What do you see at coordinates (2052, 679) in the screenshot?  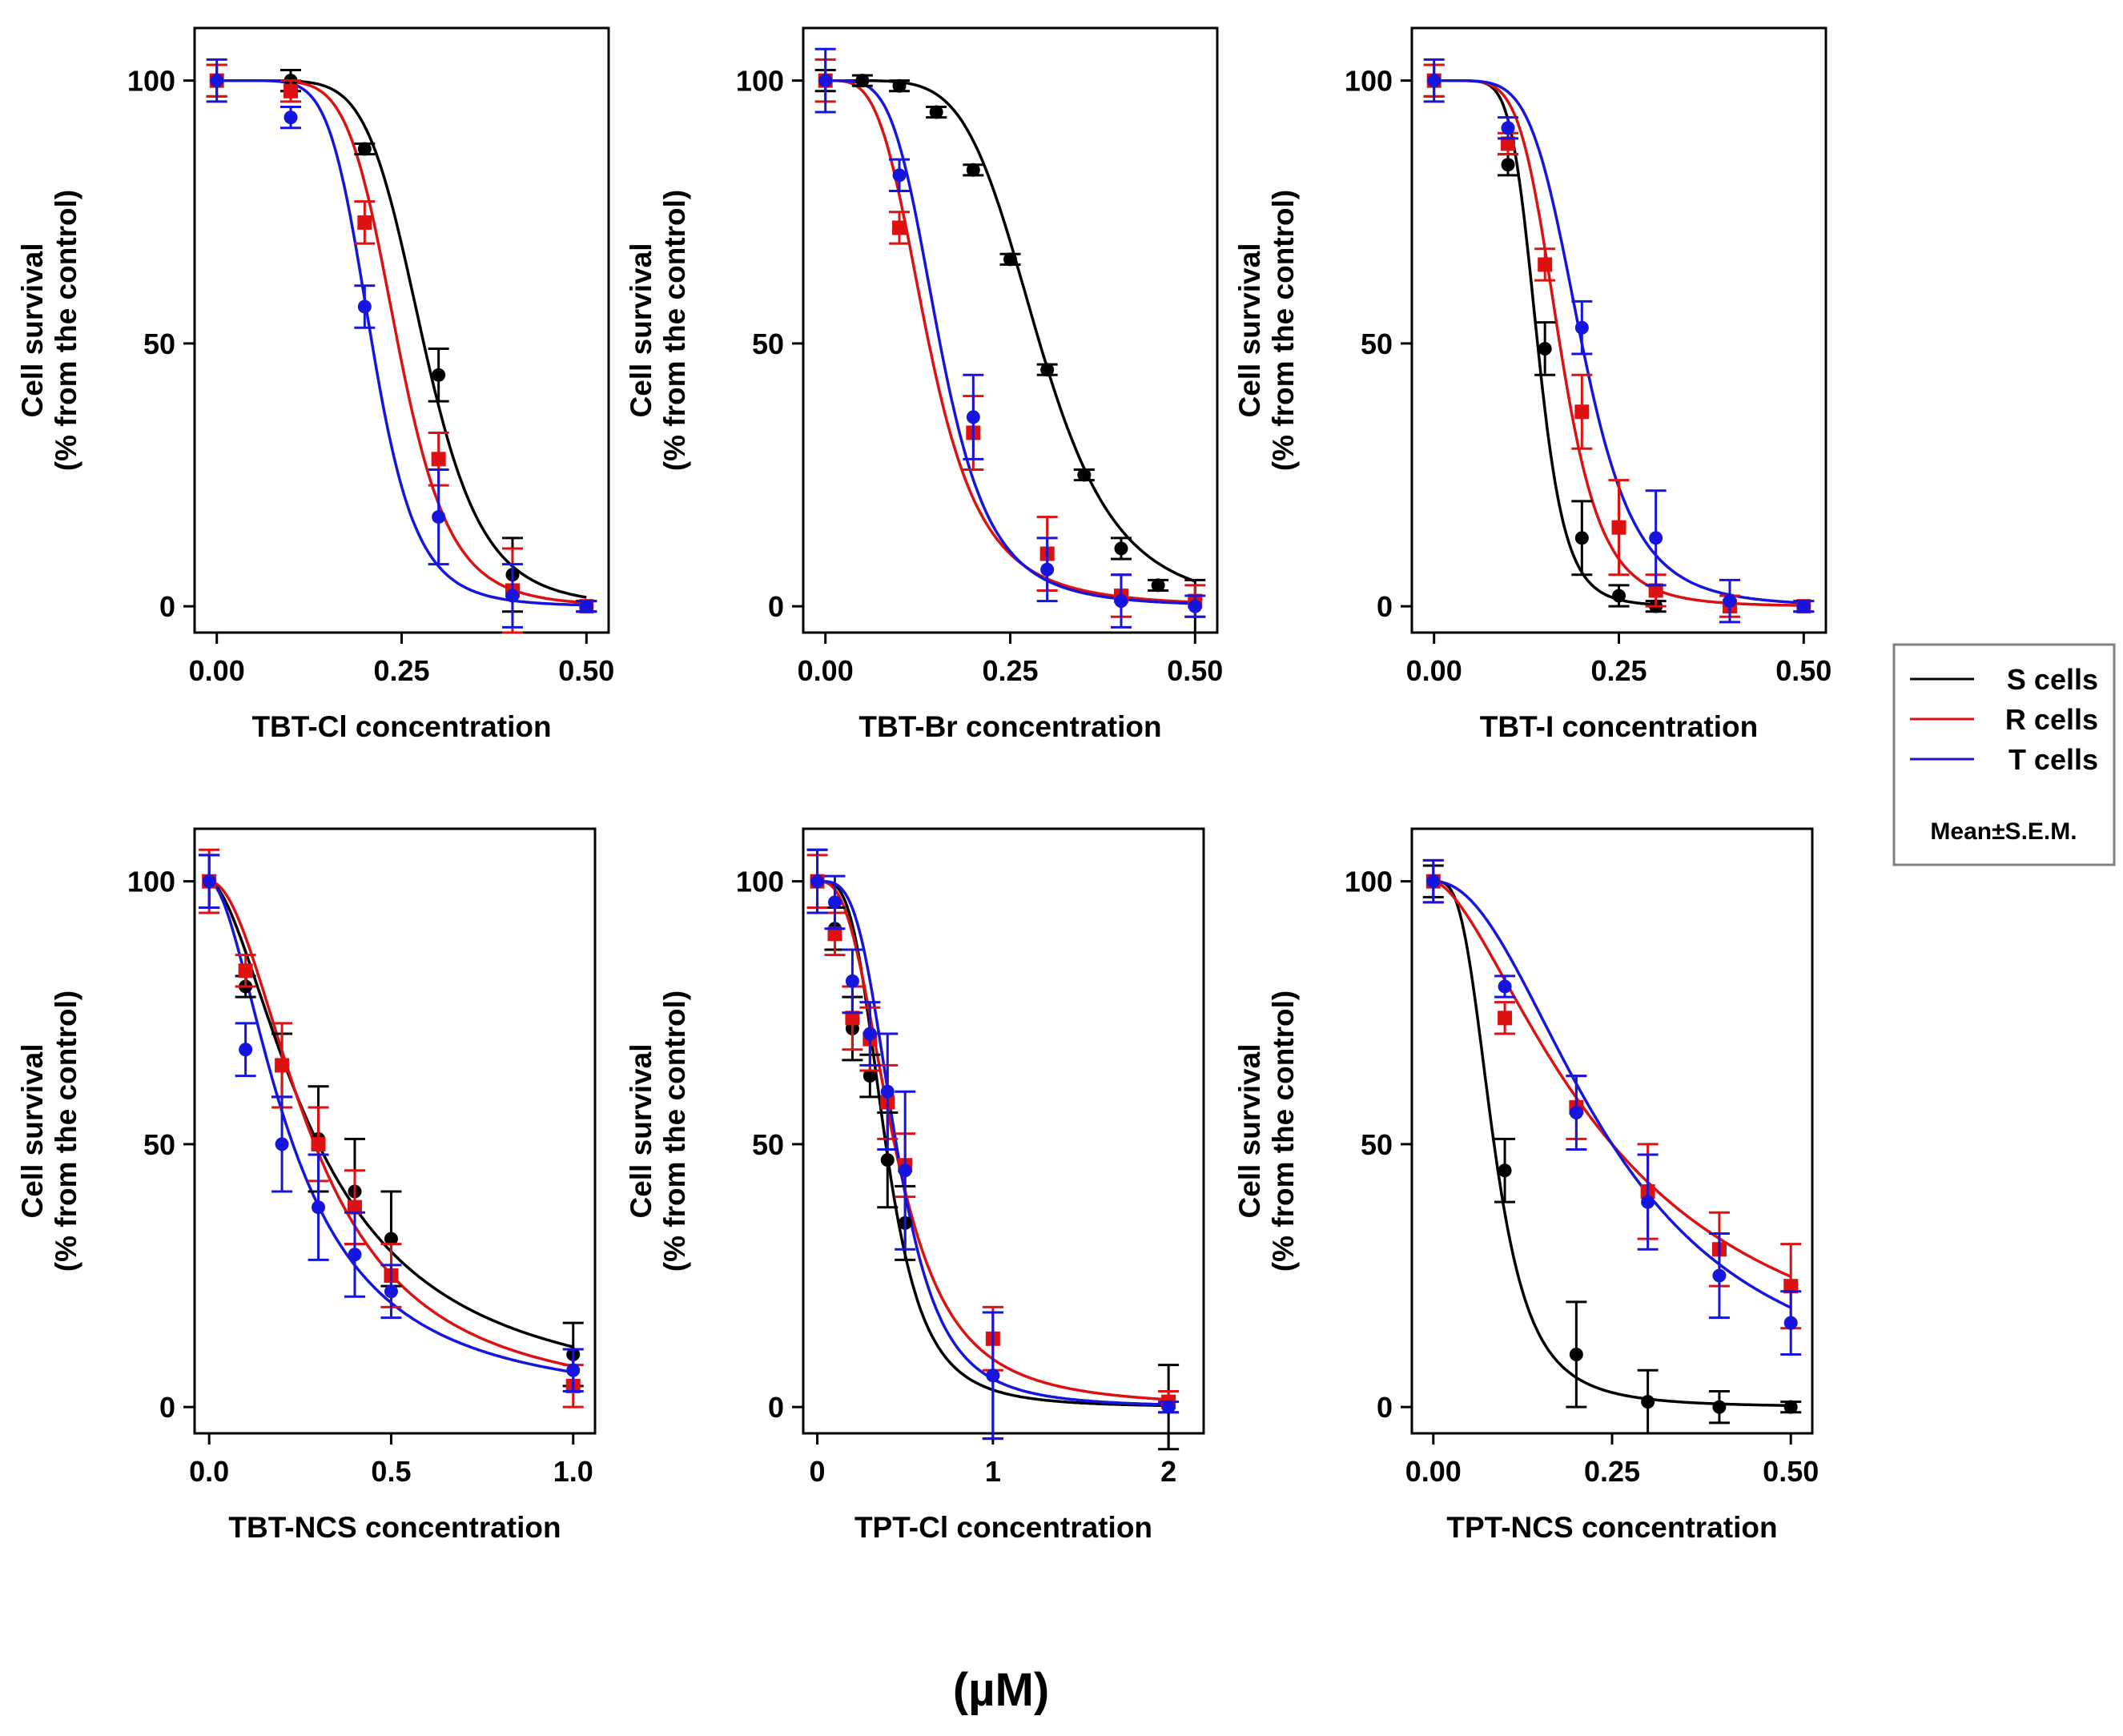 I see `legend-label-s: S cells` at bounding box center [2052, 679].